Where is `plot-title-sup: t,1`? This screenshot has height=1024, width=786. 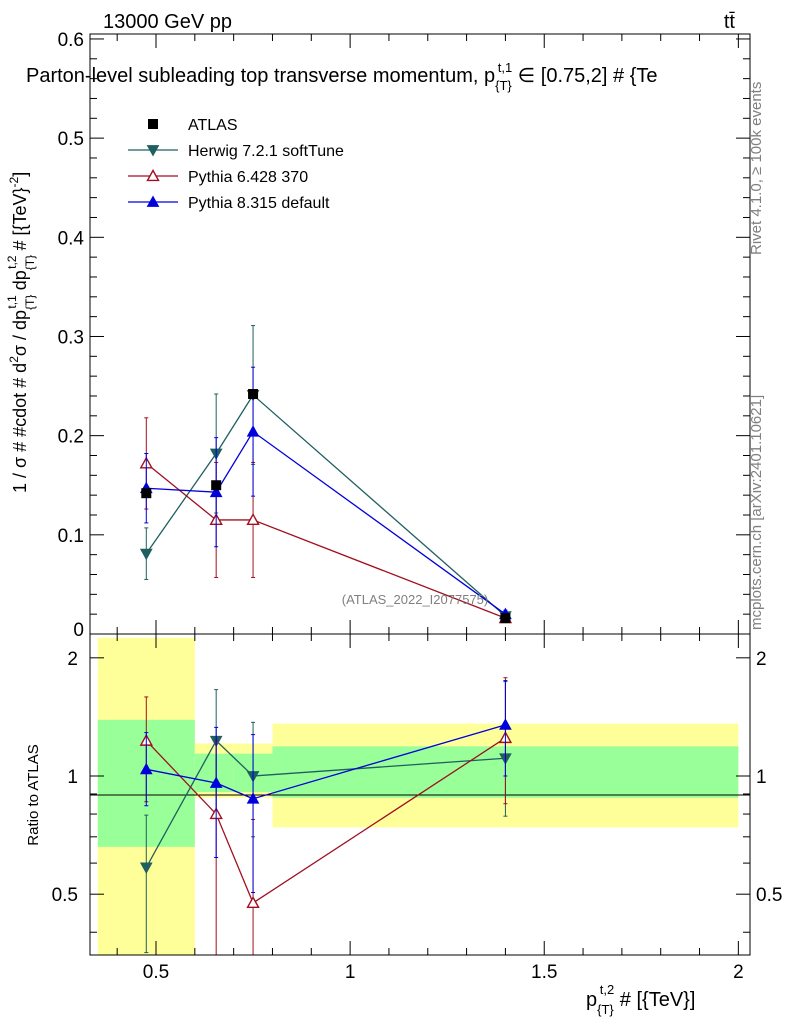 plot-title-sup: t,1 is located at coordinates (505, 67).